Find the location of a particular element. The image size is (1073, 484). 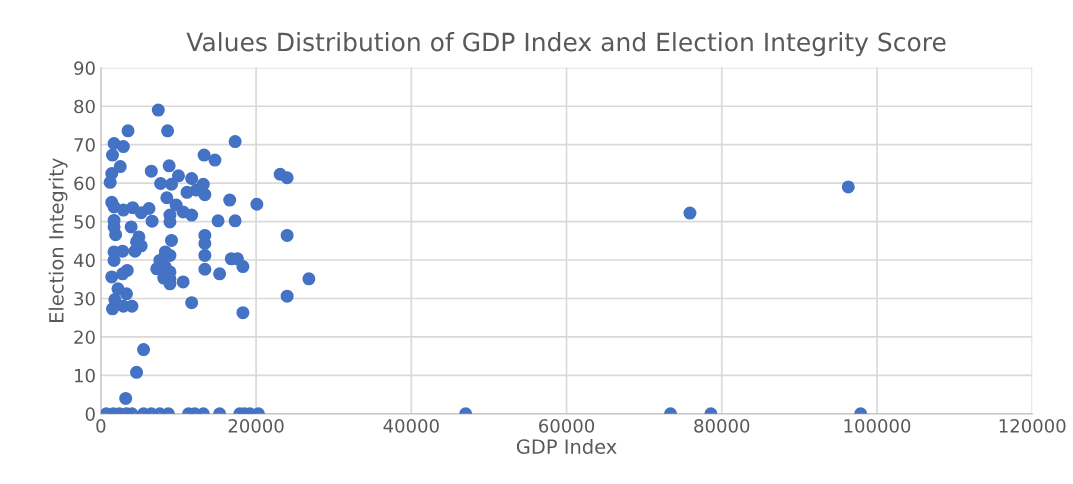

y-axis-title: Election Integrity is located at coordinates (58, 240).